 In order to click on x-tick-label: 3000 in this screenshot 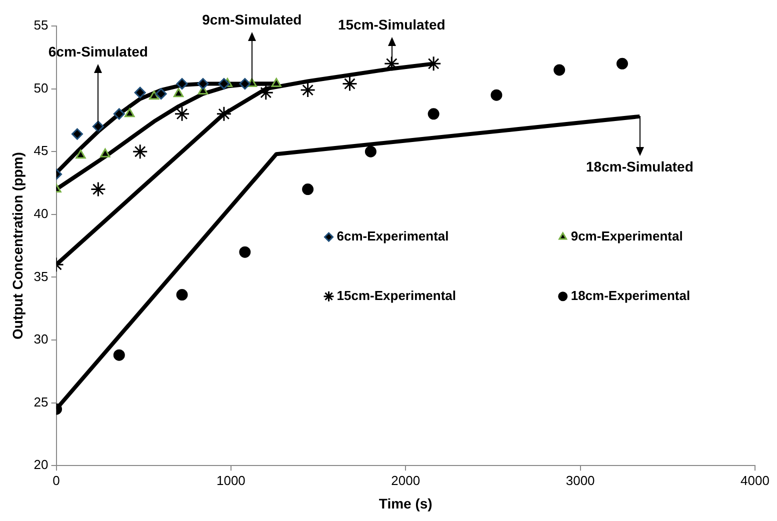, I will do `click(580, 480)`.